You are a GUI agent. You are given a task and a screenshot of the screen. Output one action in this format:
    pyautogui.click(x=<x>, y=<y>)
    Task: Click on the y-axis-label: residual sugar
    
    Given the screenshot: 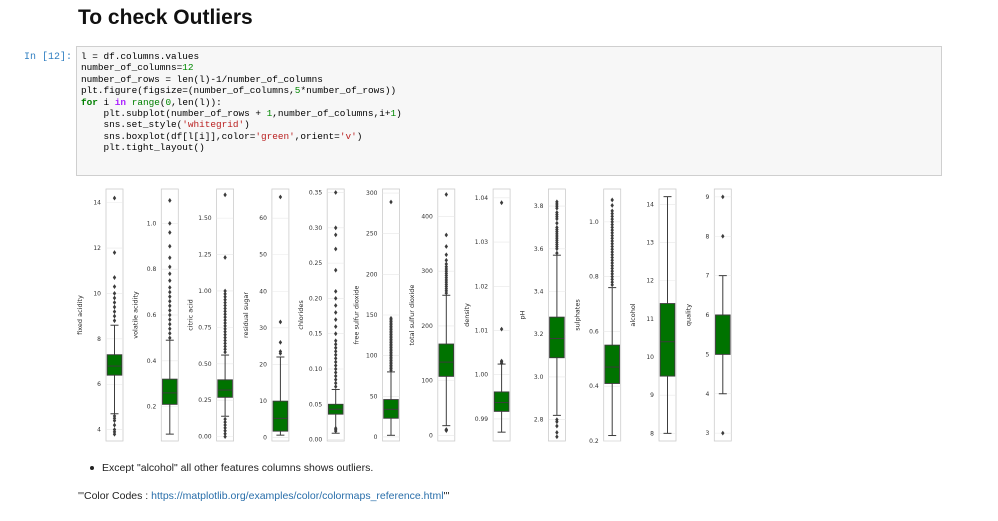 What is the action you would take?
    pyautogui.click(x=246, y=315)
    